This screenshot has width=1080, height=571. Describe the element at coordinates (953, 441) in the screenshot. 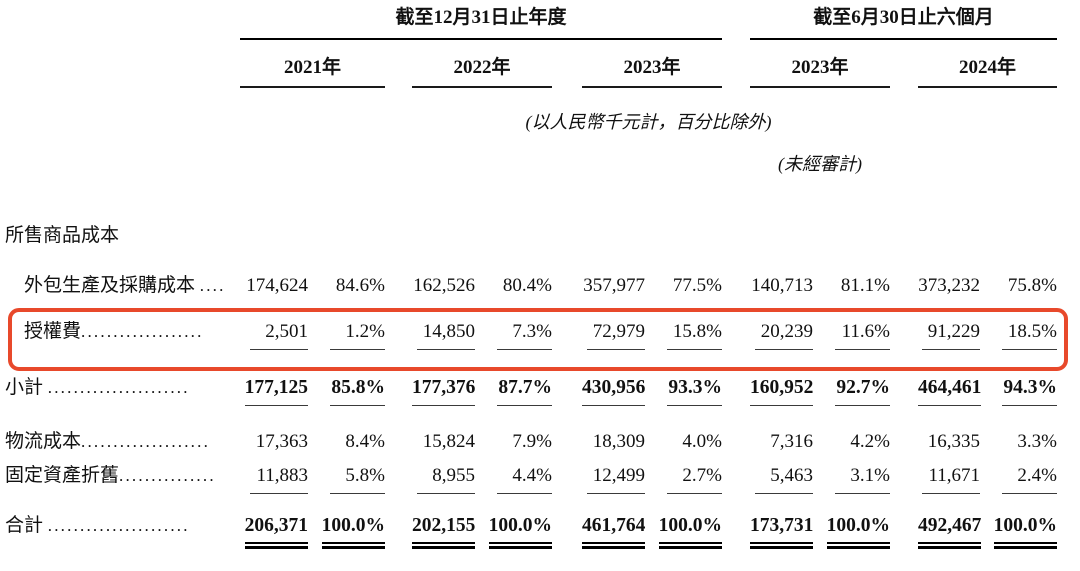

I see `amount-cell: 16,335` at that location.